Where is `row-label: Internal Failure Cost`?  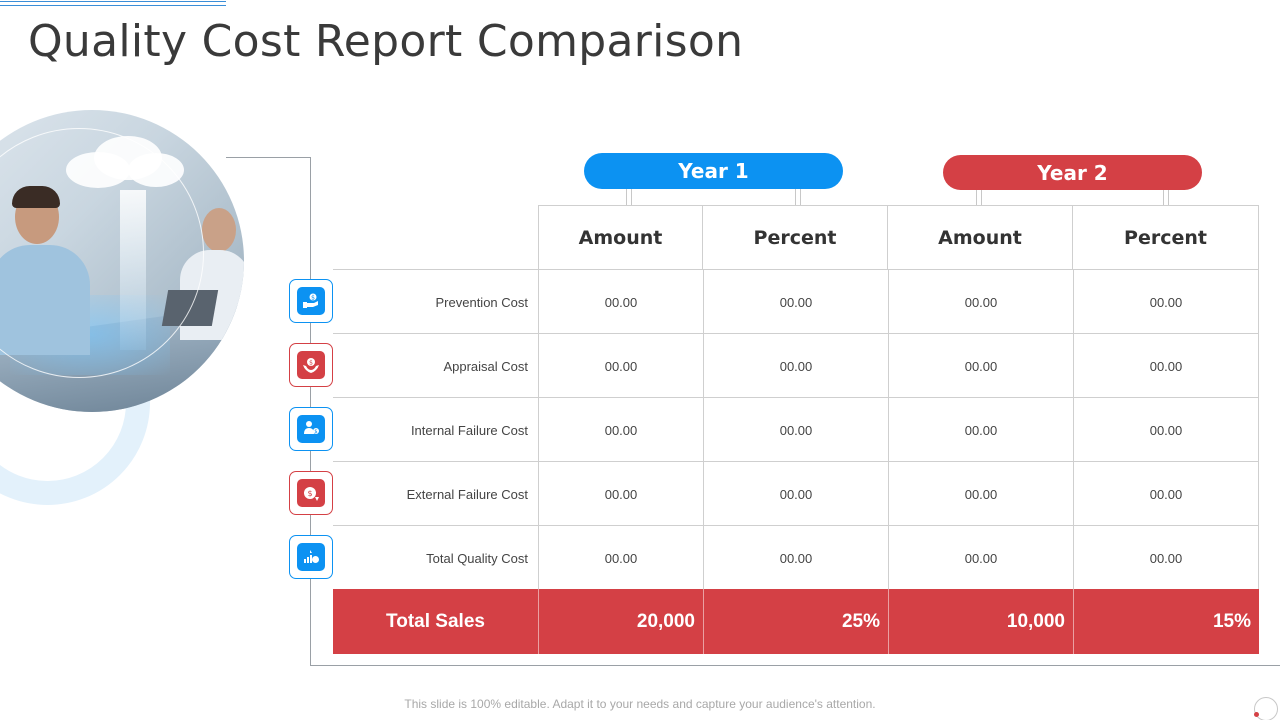
row-label: Internal Failure Cost is located at coordinates (469, 430).